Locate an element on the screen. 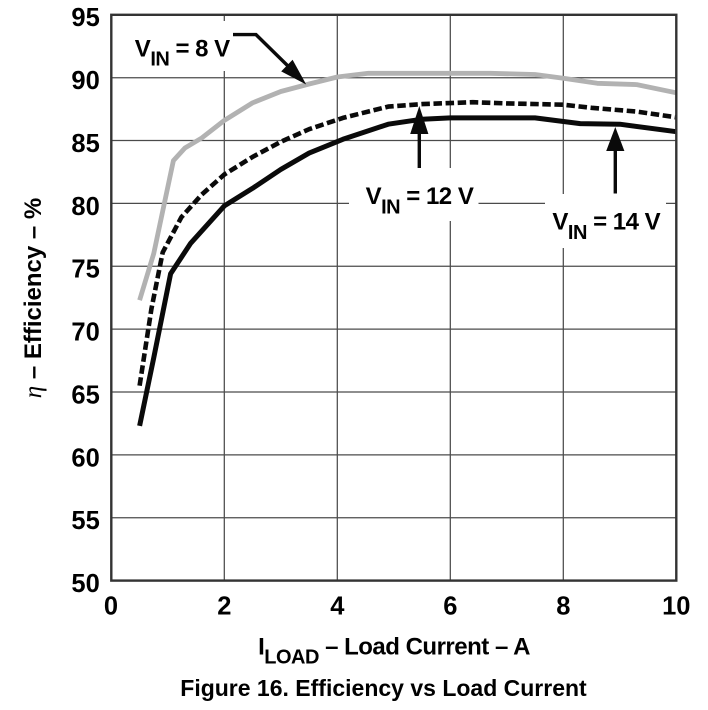 The width and height of the screenshot is (708, 710). svg-text: 95 is located at coordinates (85, 18).